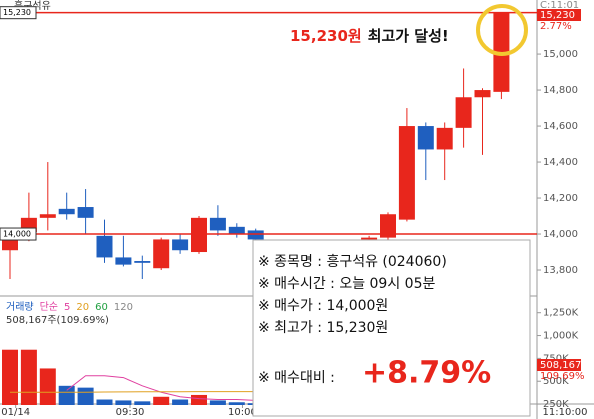 This screenshot has width=594, height=419. Describe the element at coordinates (130, 412) in the screenshot. I see `x-tick-label: 09:30` at that location.